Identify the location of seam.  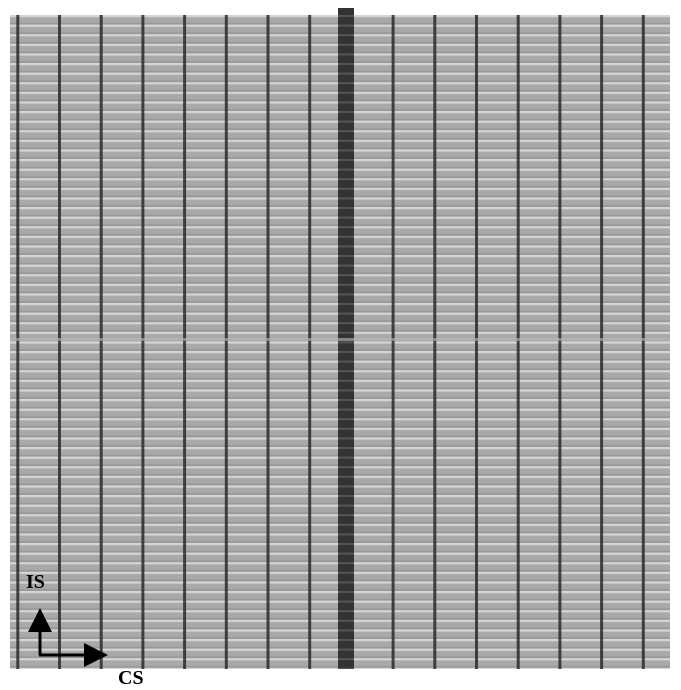
(340, 339).